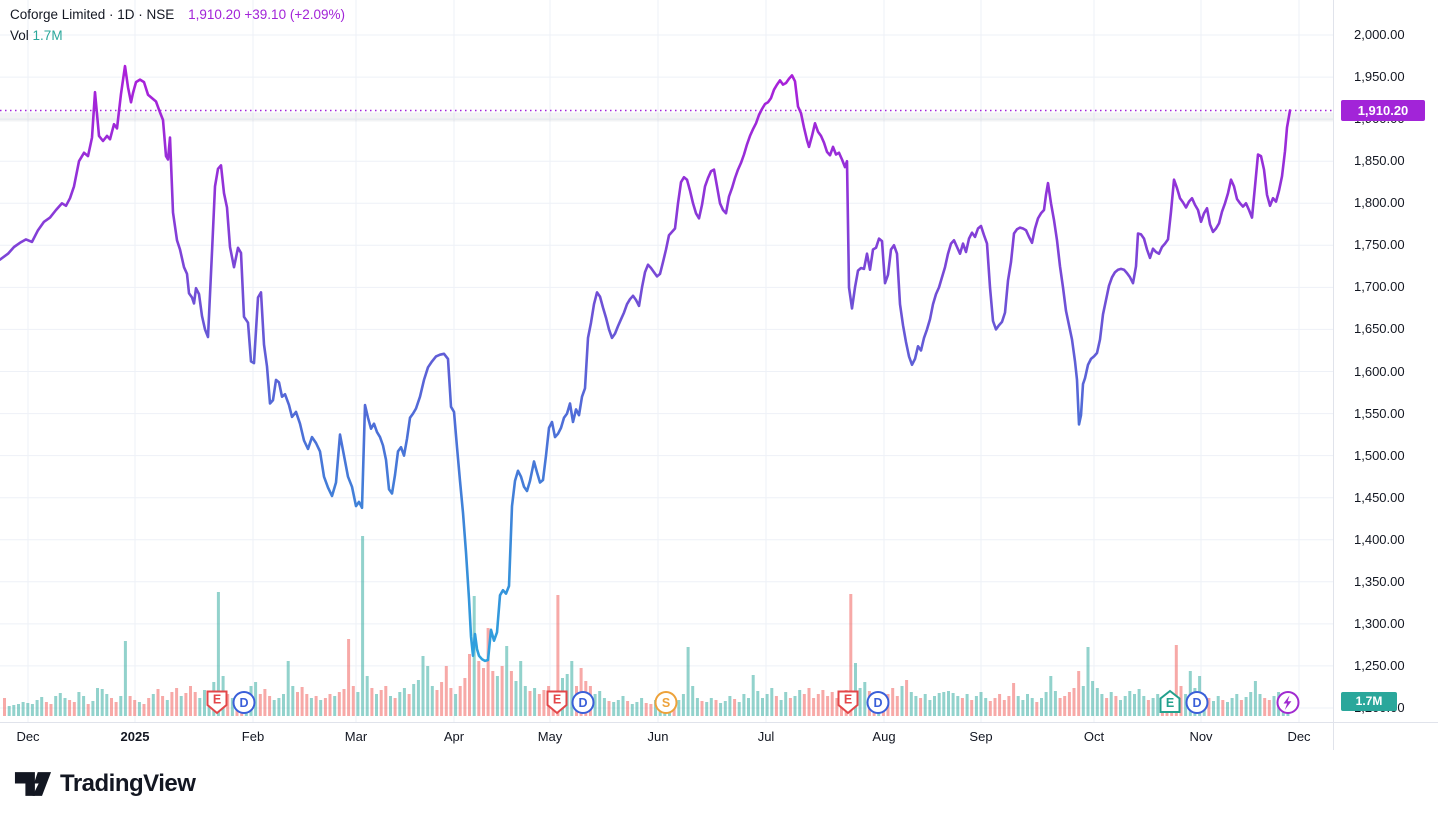 The width and height of the screenshot is (1438, 828). What do you see at coordinates (884, 736) in the screenshot?
I see `month-label: Aug` at bounding box center [884, 736].